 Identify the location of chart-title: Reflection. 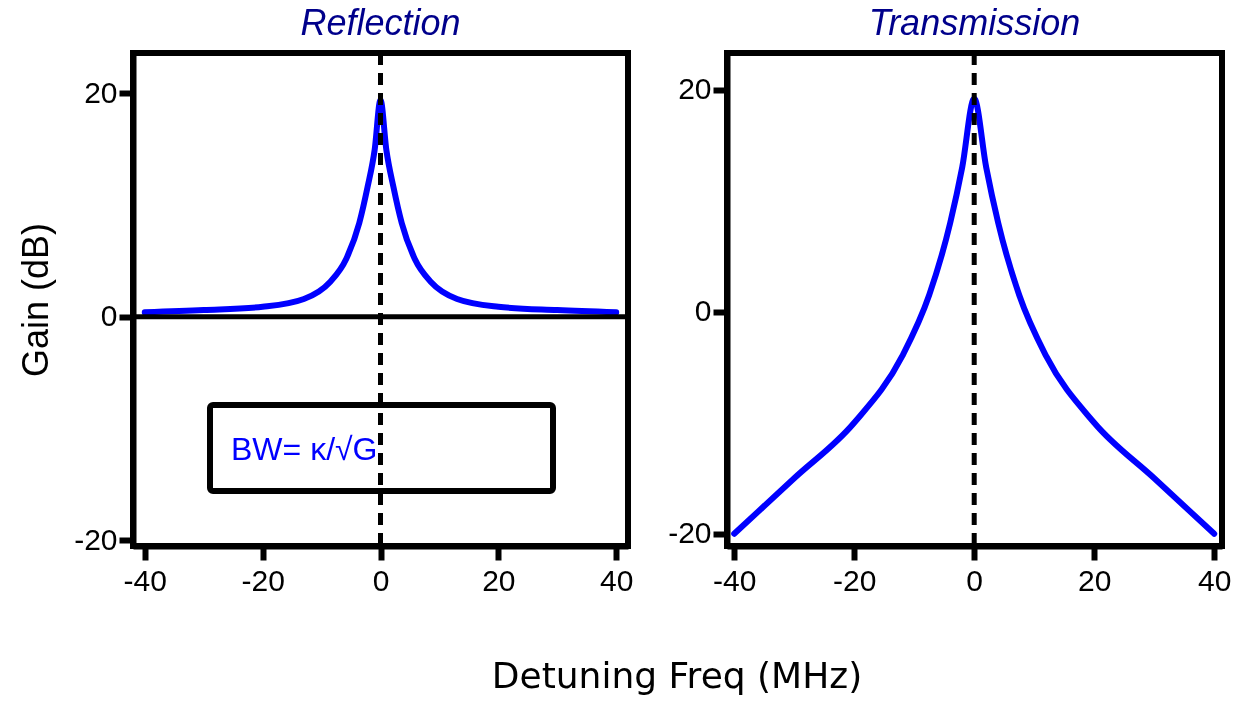
(380, 22).